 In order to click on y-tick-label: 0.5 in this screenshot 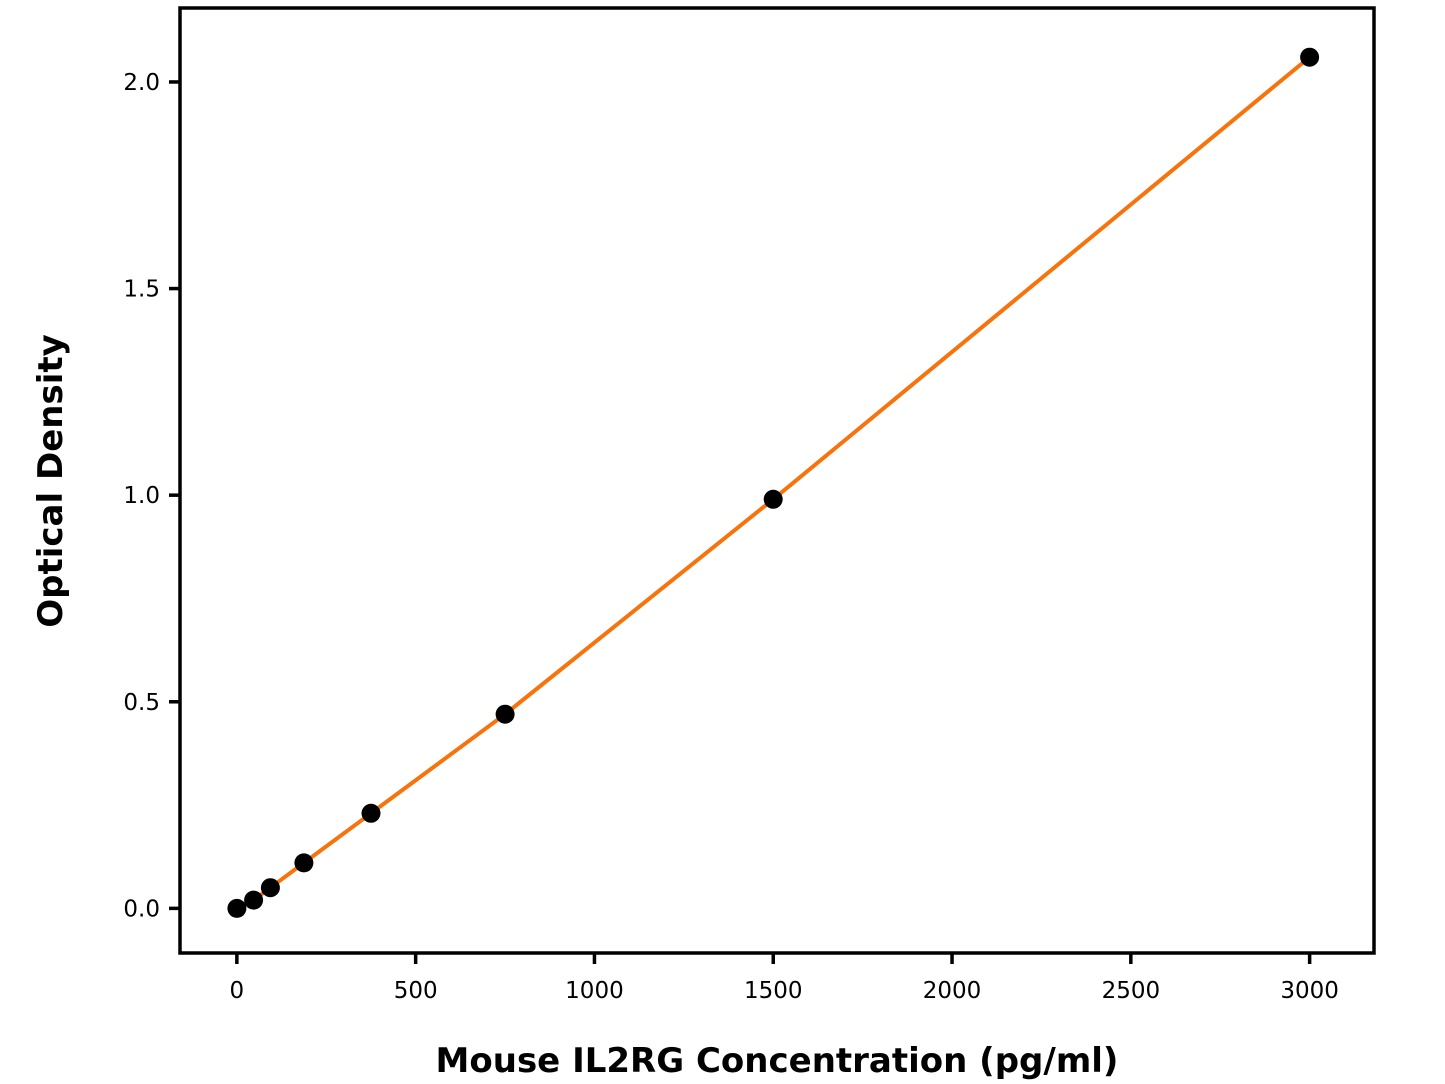, I will do `click(141, 703)`.